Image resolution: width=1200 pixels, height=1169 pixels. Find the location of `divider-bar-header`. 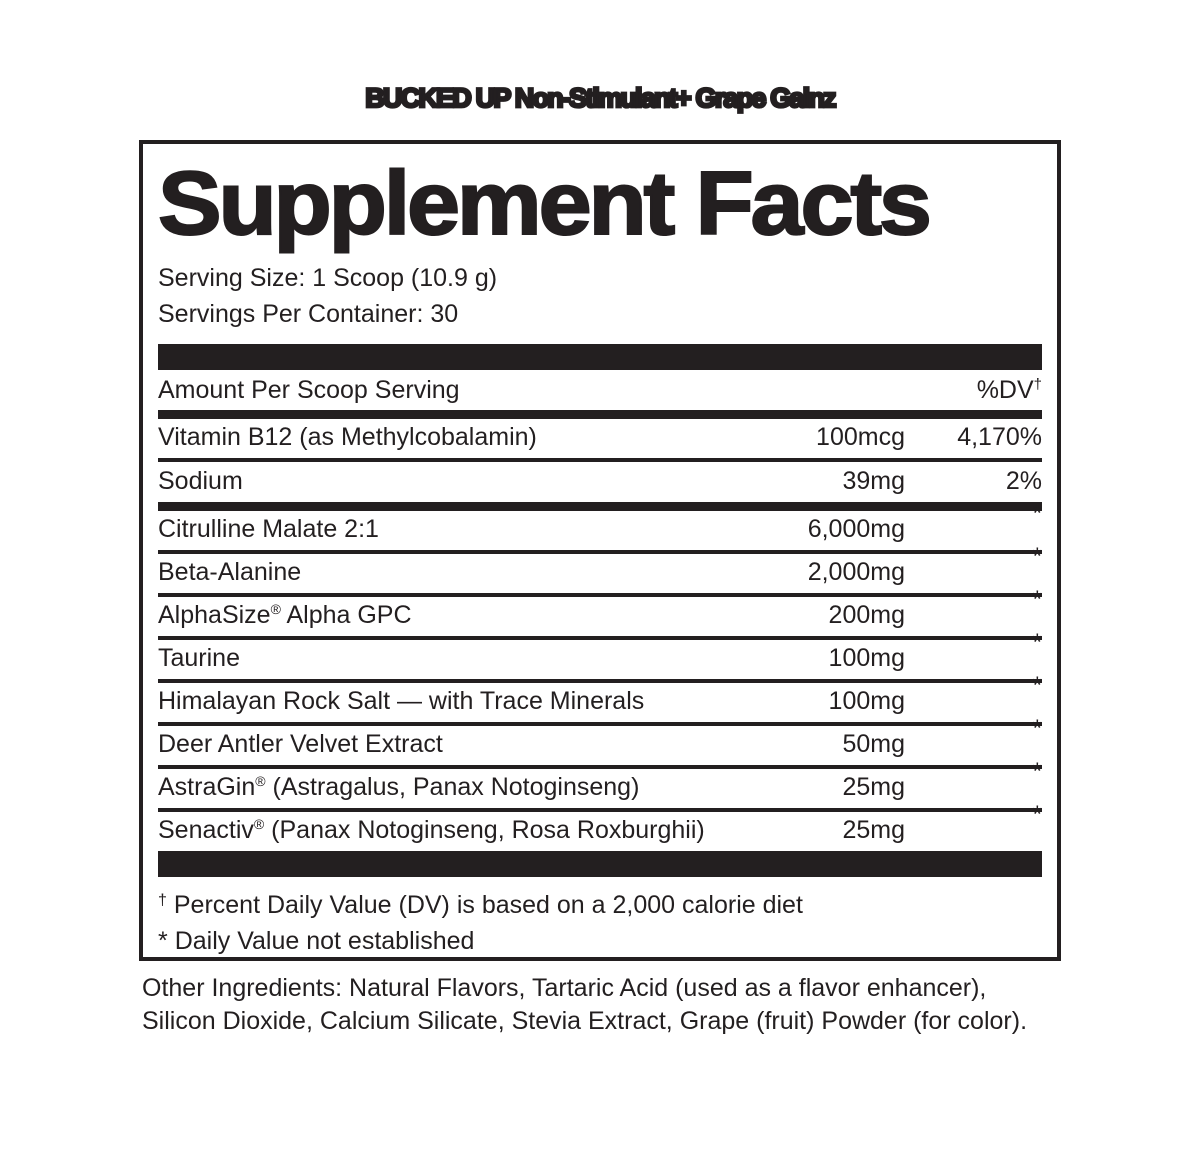

divider-bar-header is located at coordinates (600, 414).